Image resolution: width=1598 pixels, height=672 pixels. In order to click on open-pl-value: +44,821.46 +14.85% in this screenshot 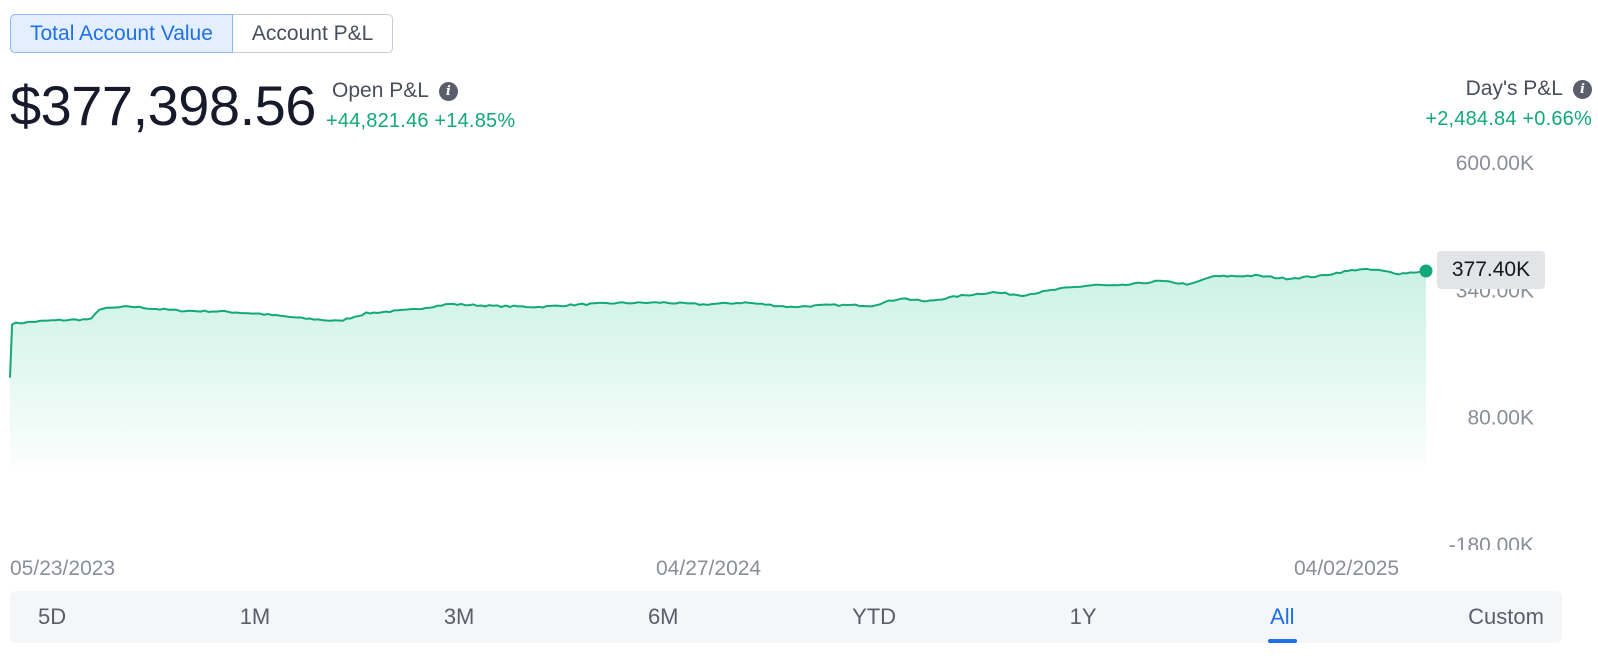, I will do `click(421, 121)`.